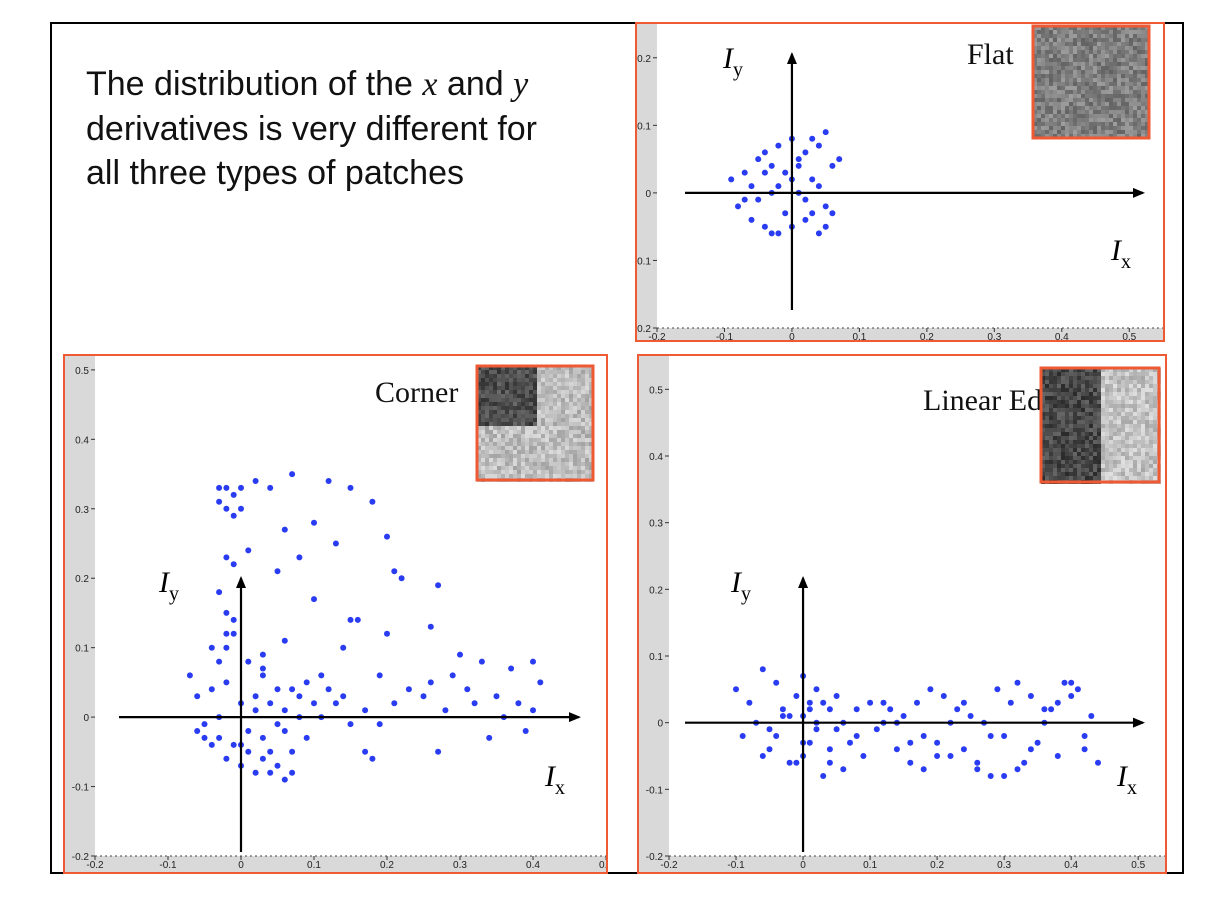 Image resolution: width=1230 pixels, height=900 pixels. I want to click on x-tick-label: 0.5, so click(1138, 865).